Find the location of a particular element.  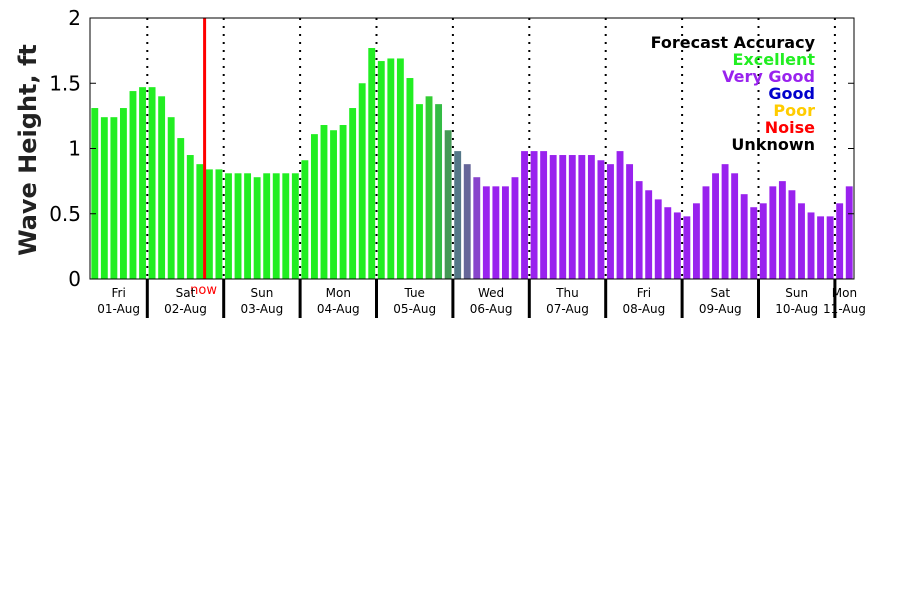

y-tick-label-4: 2 is located at coordinates (74, 18).